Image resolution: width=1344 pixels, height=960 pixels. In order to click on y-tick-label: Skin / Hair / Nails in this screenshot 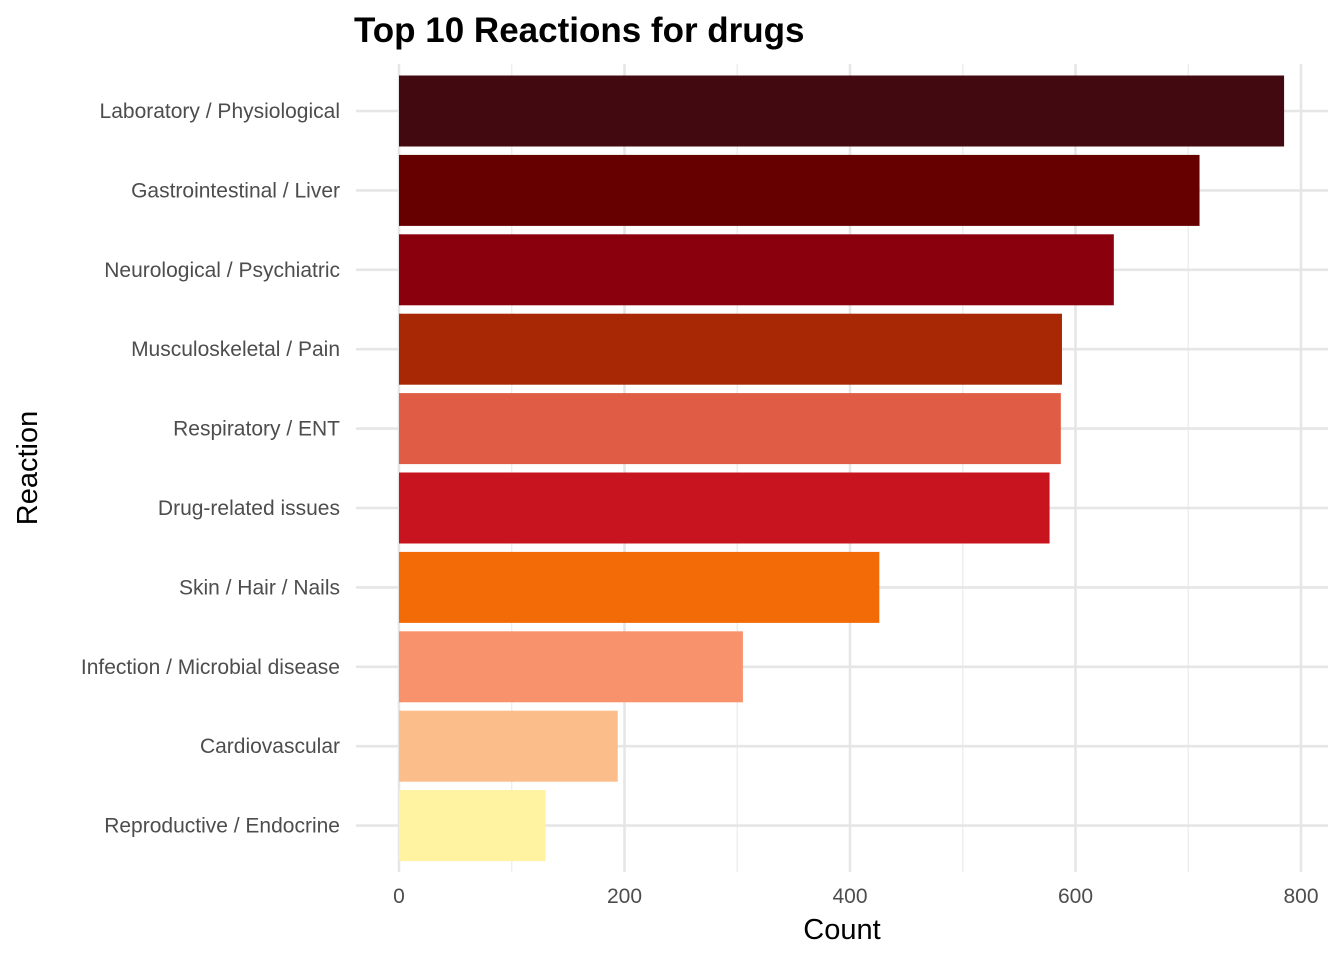, I will do `click(259, 587)`.